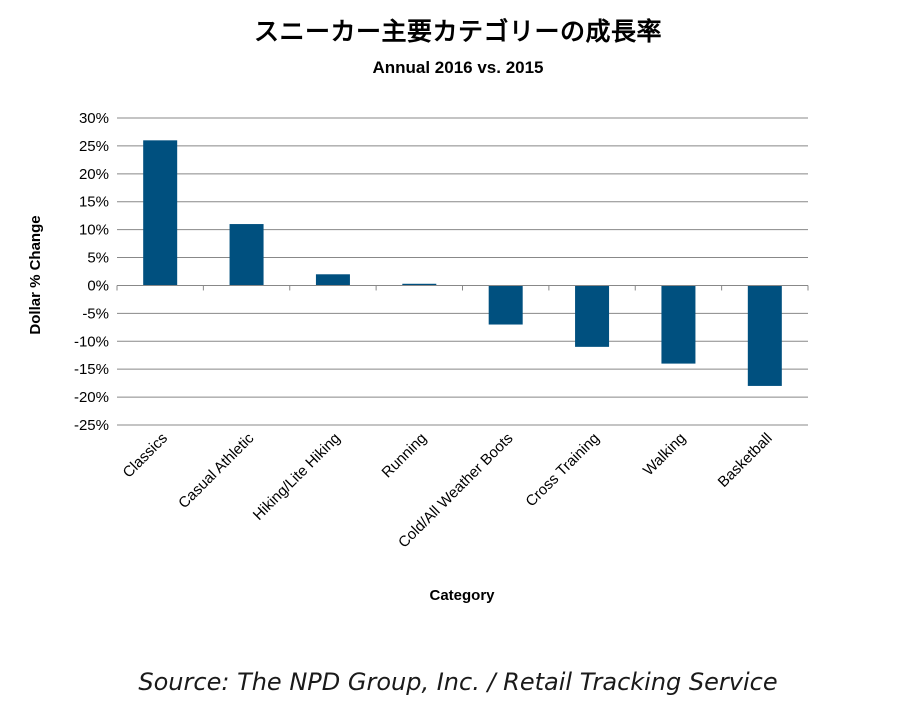 The height and width of the screenshot is (713, 916). What do you see at coordinates (94, 118) in the screenshot?
I see `y-tick-label: 30%` at bounding box center [94, 118].